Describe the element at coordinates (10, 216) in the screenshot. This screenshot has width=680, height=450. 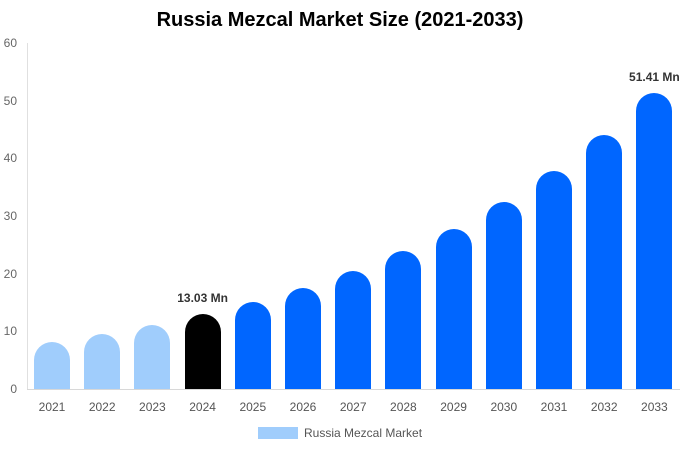
I see `y-tick-label: 30` at that location.